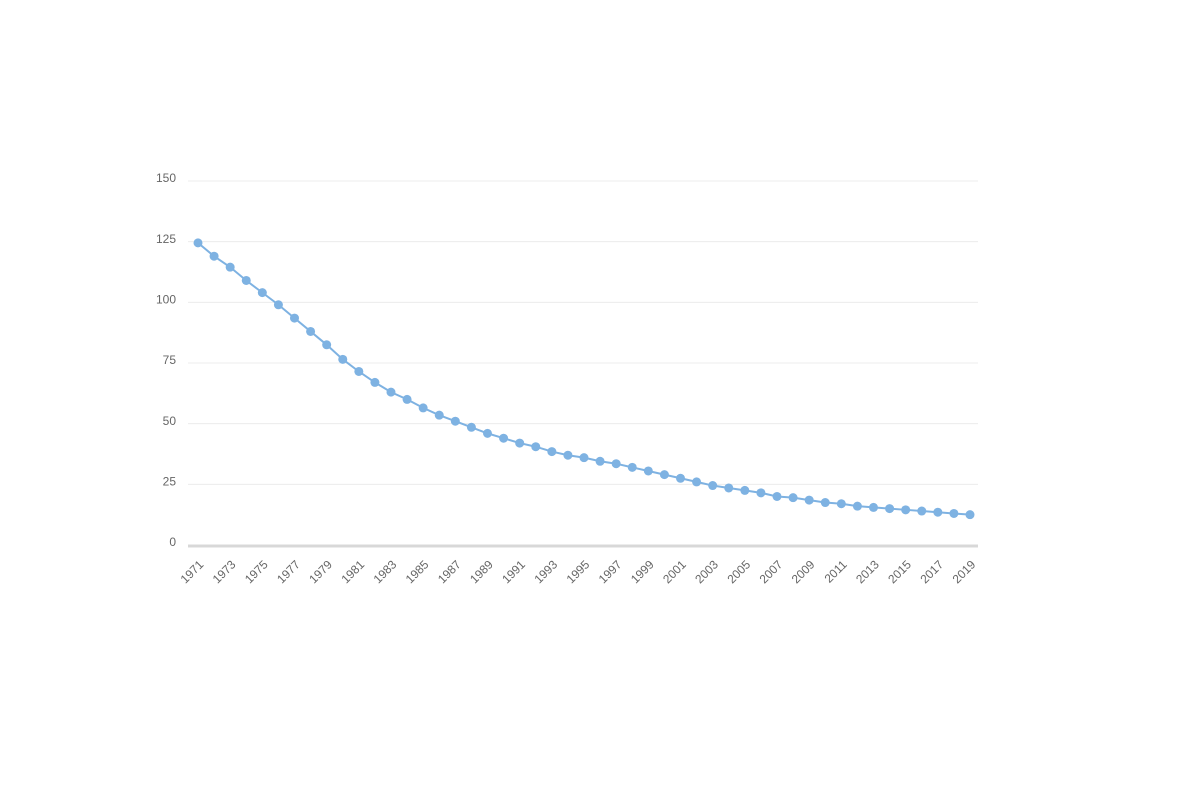 This screenshot has width=1200, height=800. Describe the element at coordinates (867, 571) in the screenshot. I see `x-tick-label: 2013` at that location.